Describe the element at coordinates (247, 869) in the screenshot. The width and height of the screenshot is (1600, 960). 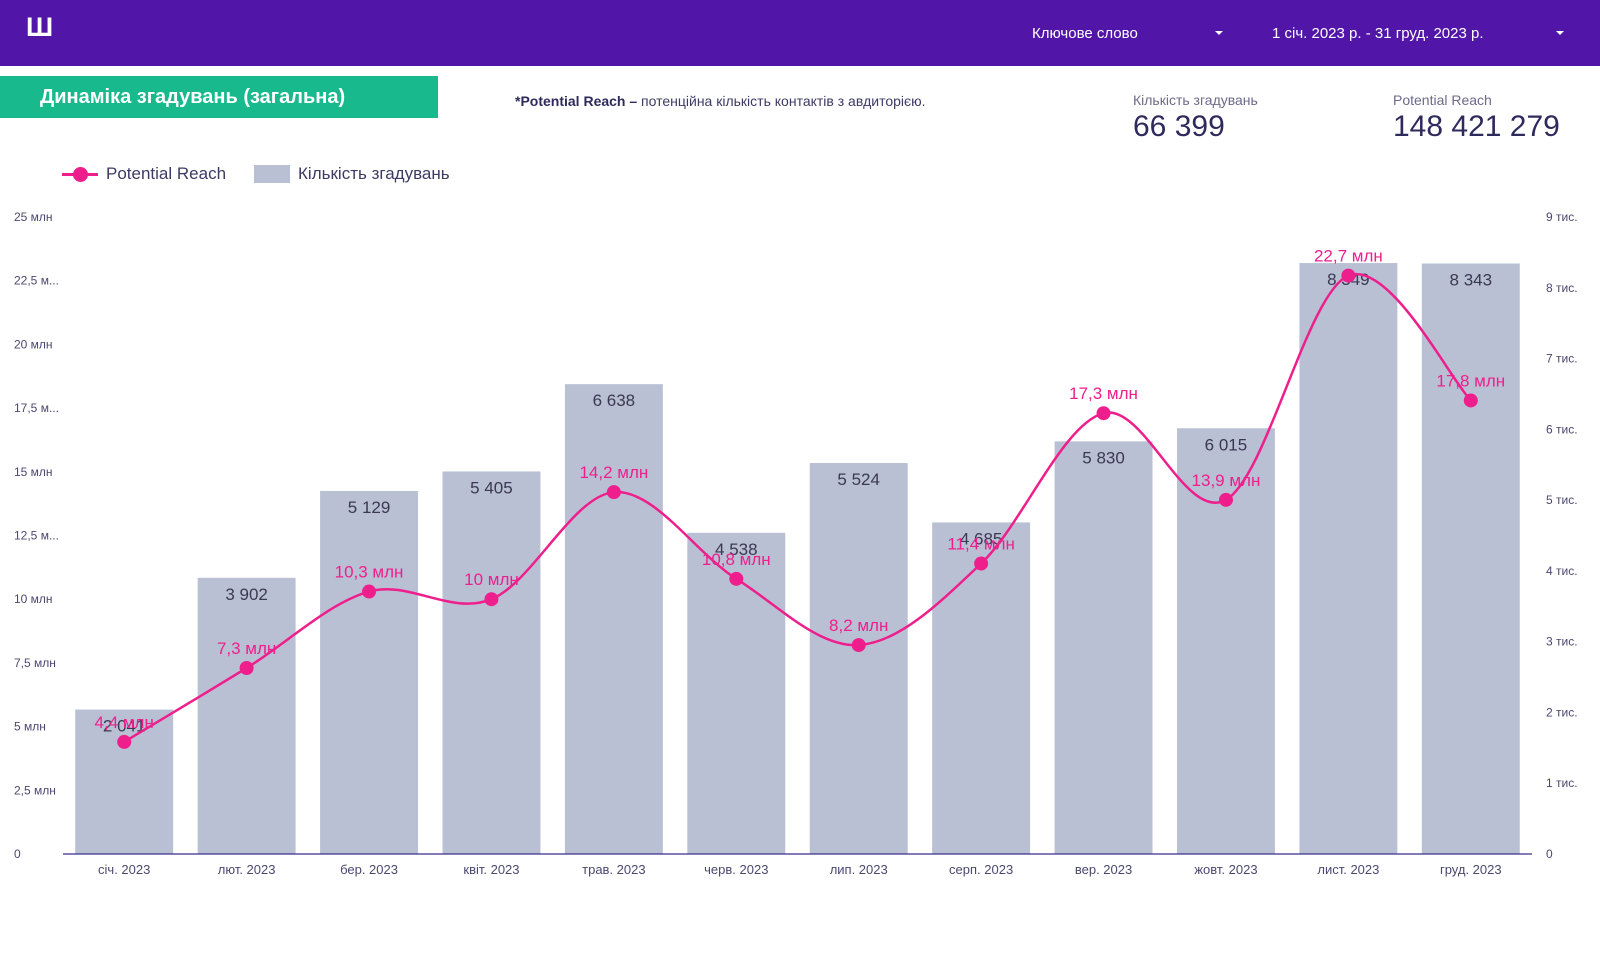
I see `x-tick-label: лют. 2023` at that location.